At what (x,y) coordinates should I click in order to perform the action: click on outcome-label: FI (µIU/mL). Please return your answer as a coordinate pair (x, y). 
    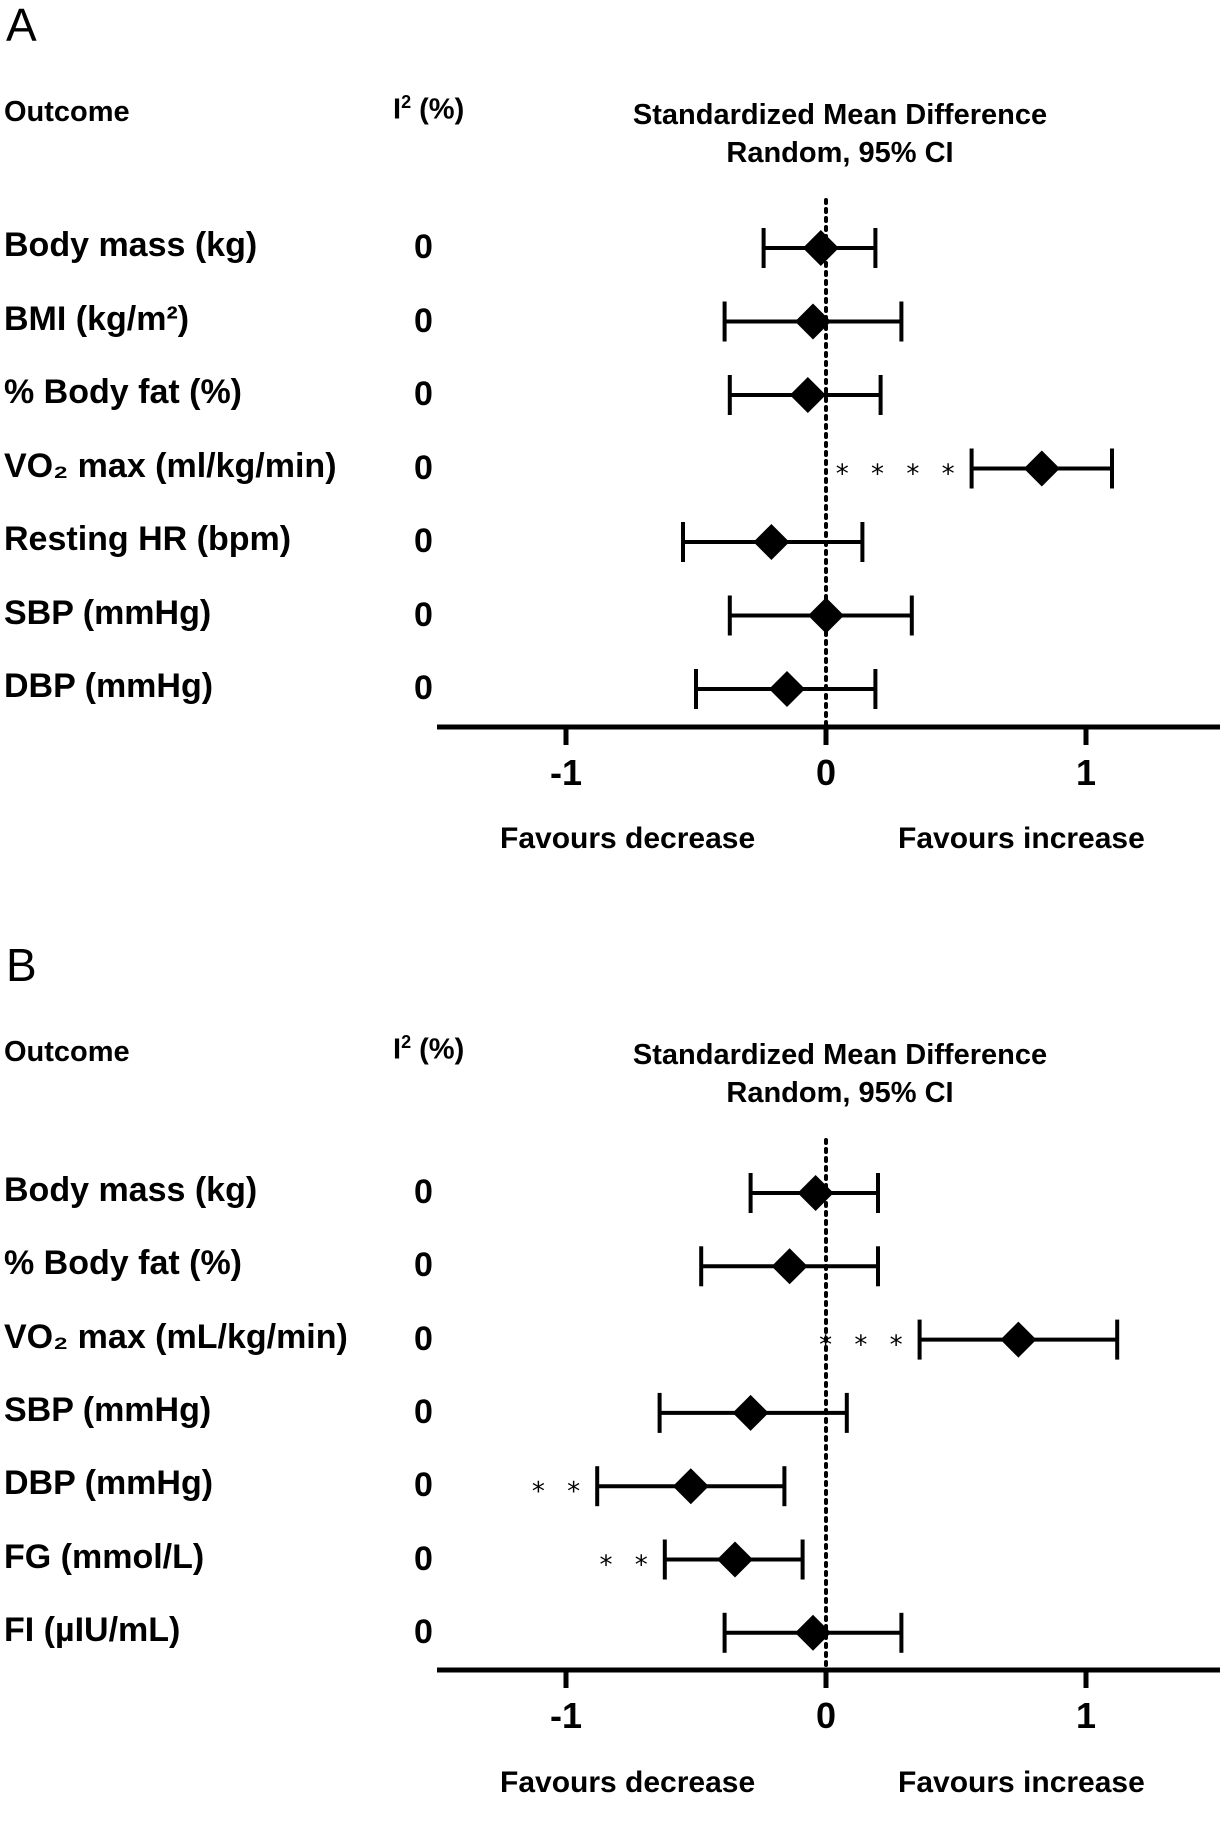
    Looking at the image, I should click on (92, 1629).